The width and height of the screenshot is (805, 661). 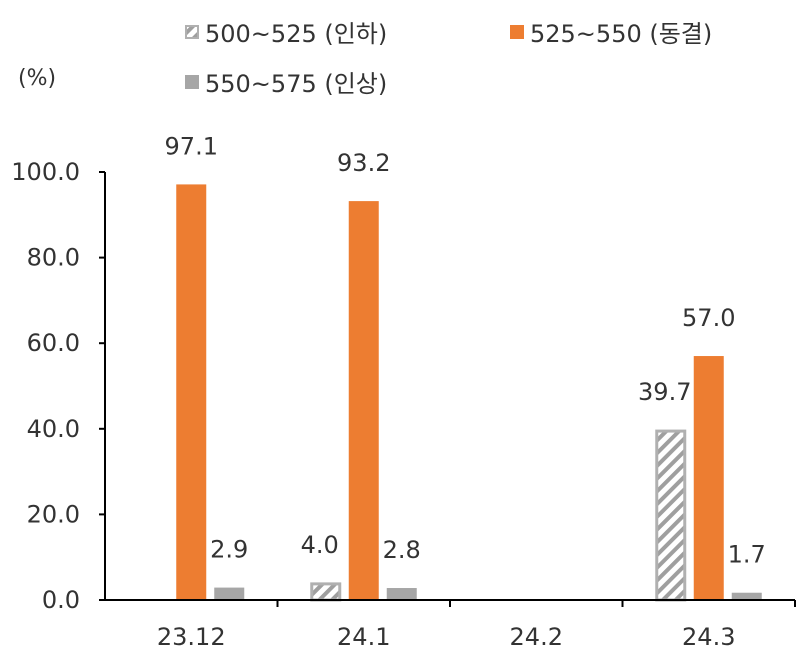 I want to click on y-axis-label: (%), so click(x=37, y=78).